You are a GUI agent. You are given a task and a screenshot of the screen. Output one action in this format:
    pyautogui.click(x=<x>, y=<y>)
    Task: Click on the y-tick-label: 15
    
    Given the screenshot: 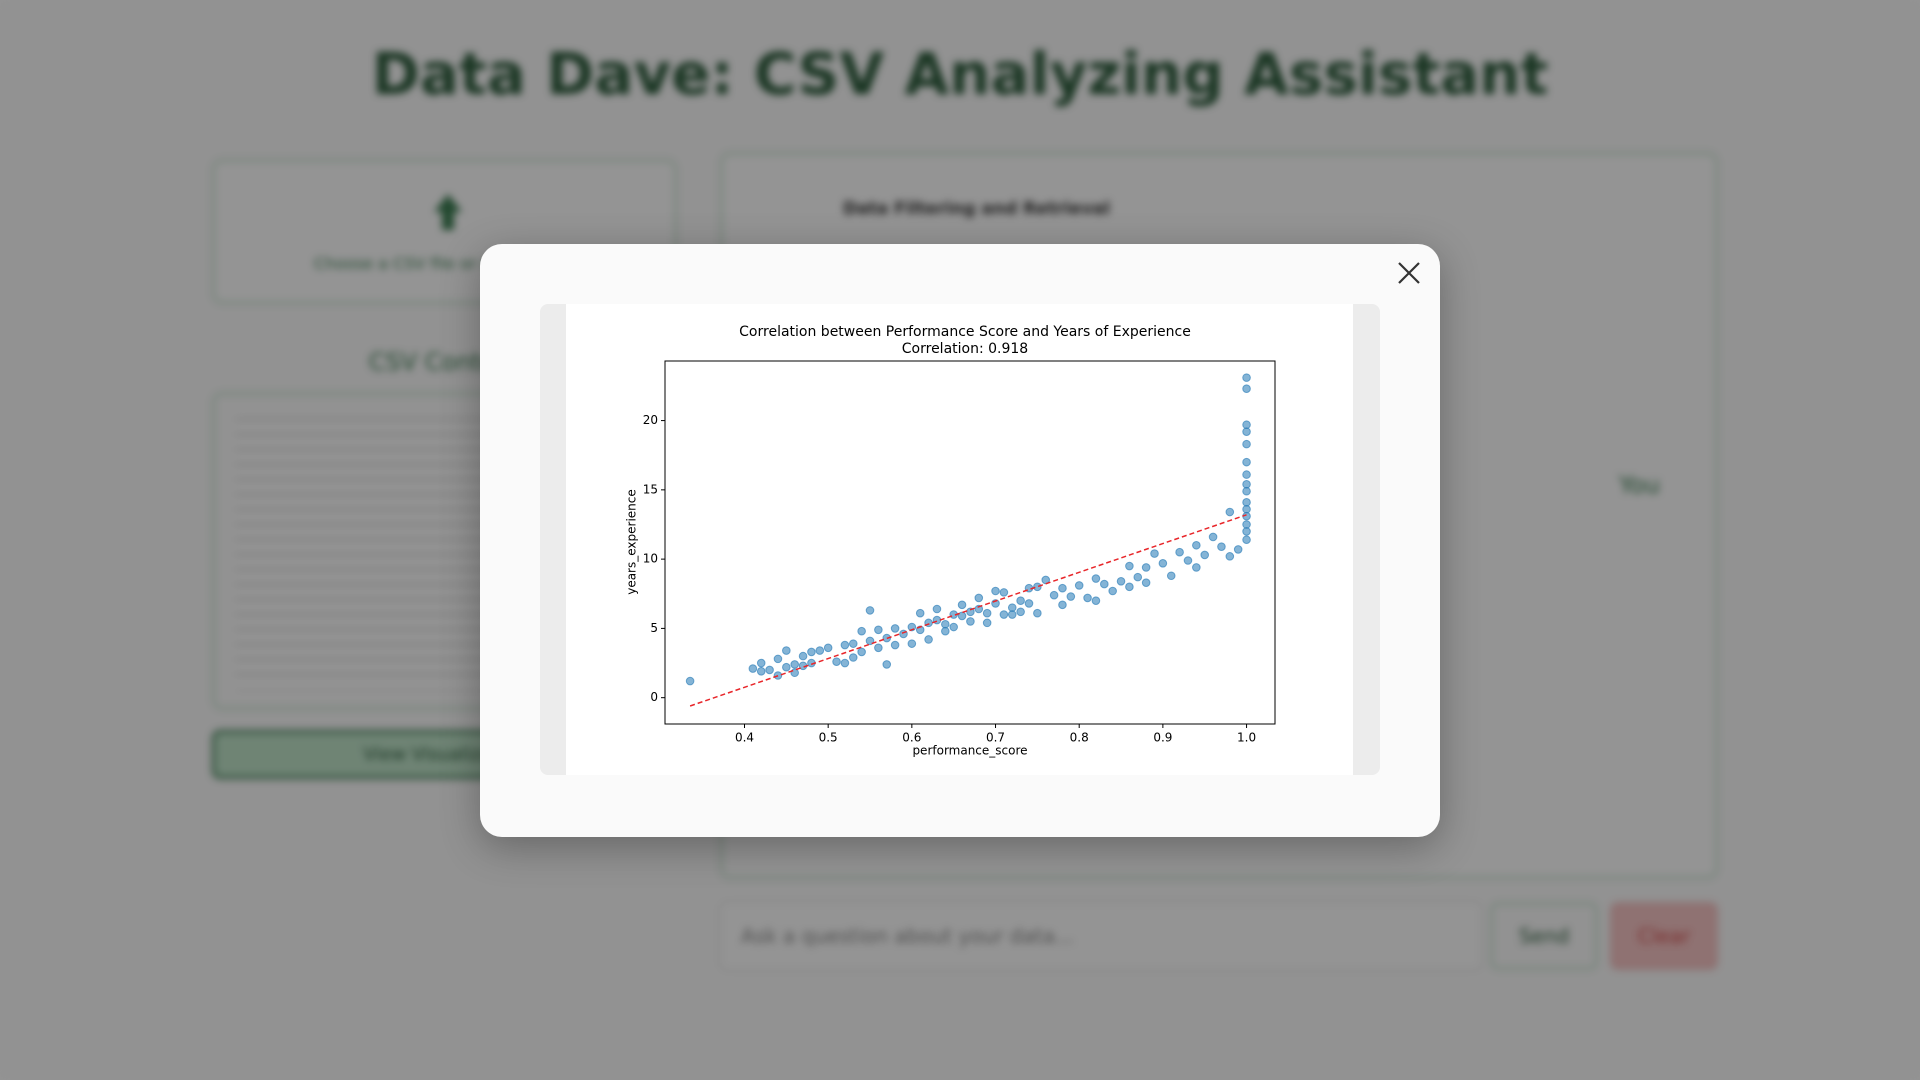 What is the action you would take?
    pyautogui.click(x=650, y=489)
    